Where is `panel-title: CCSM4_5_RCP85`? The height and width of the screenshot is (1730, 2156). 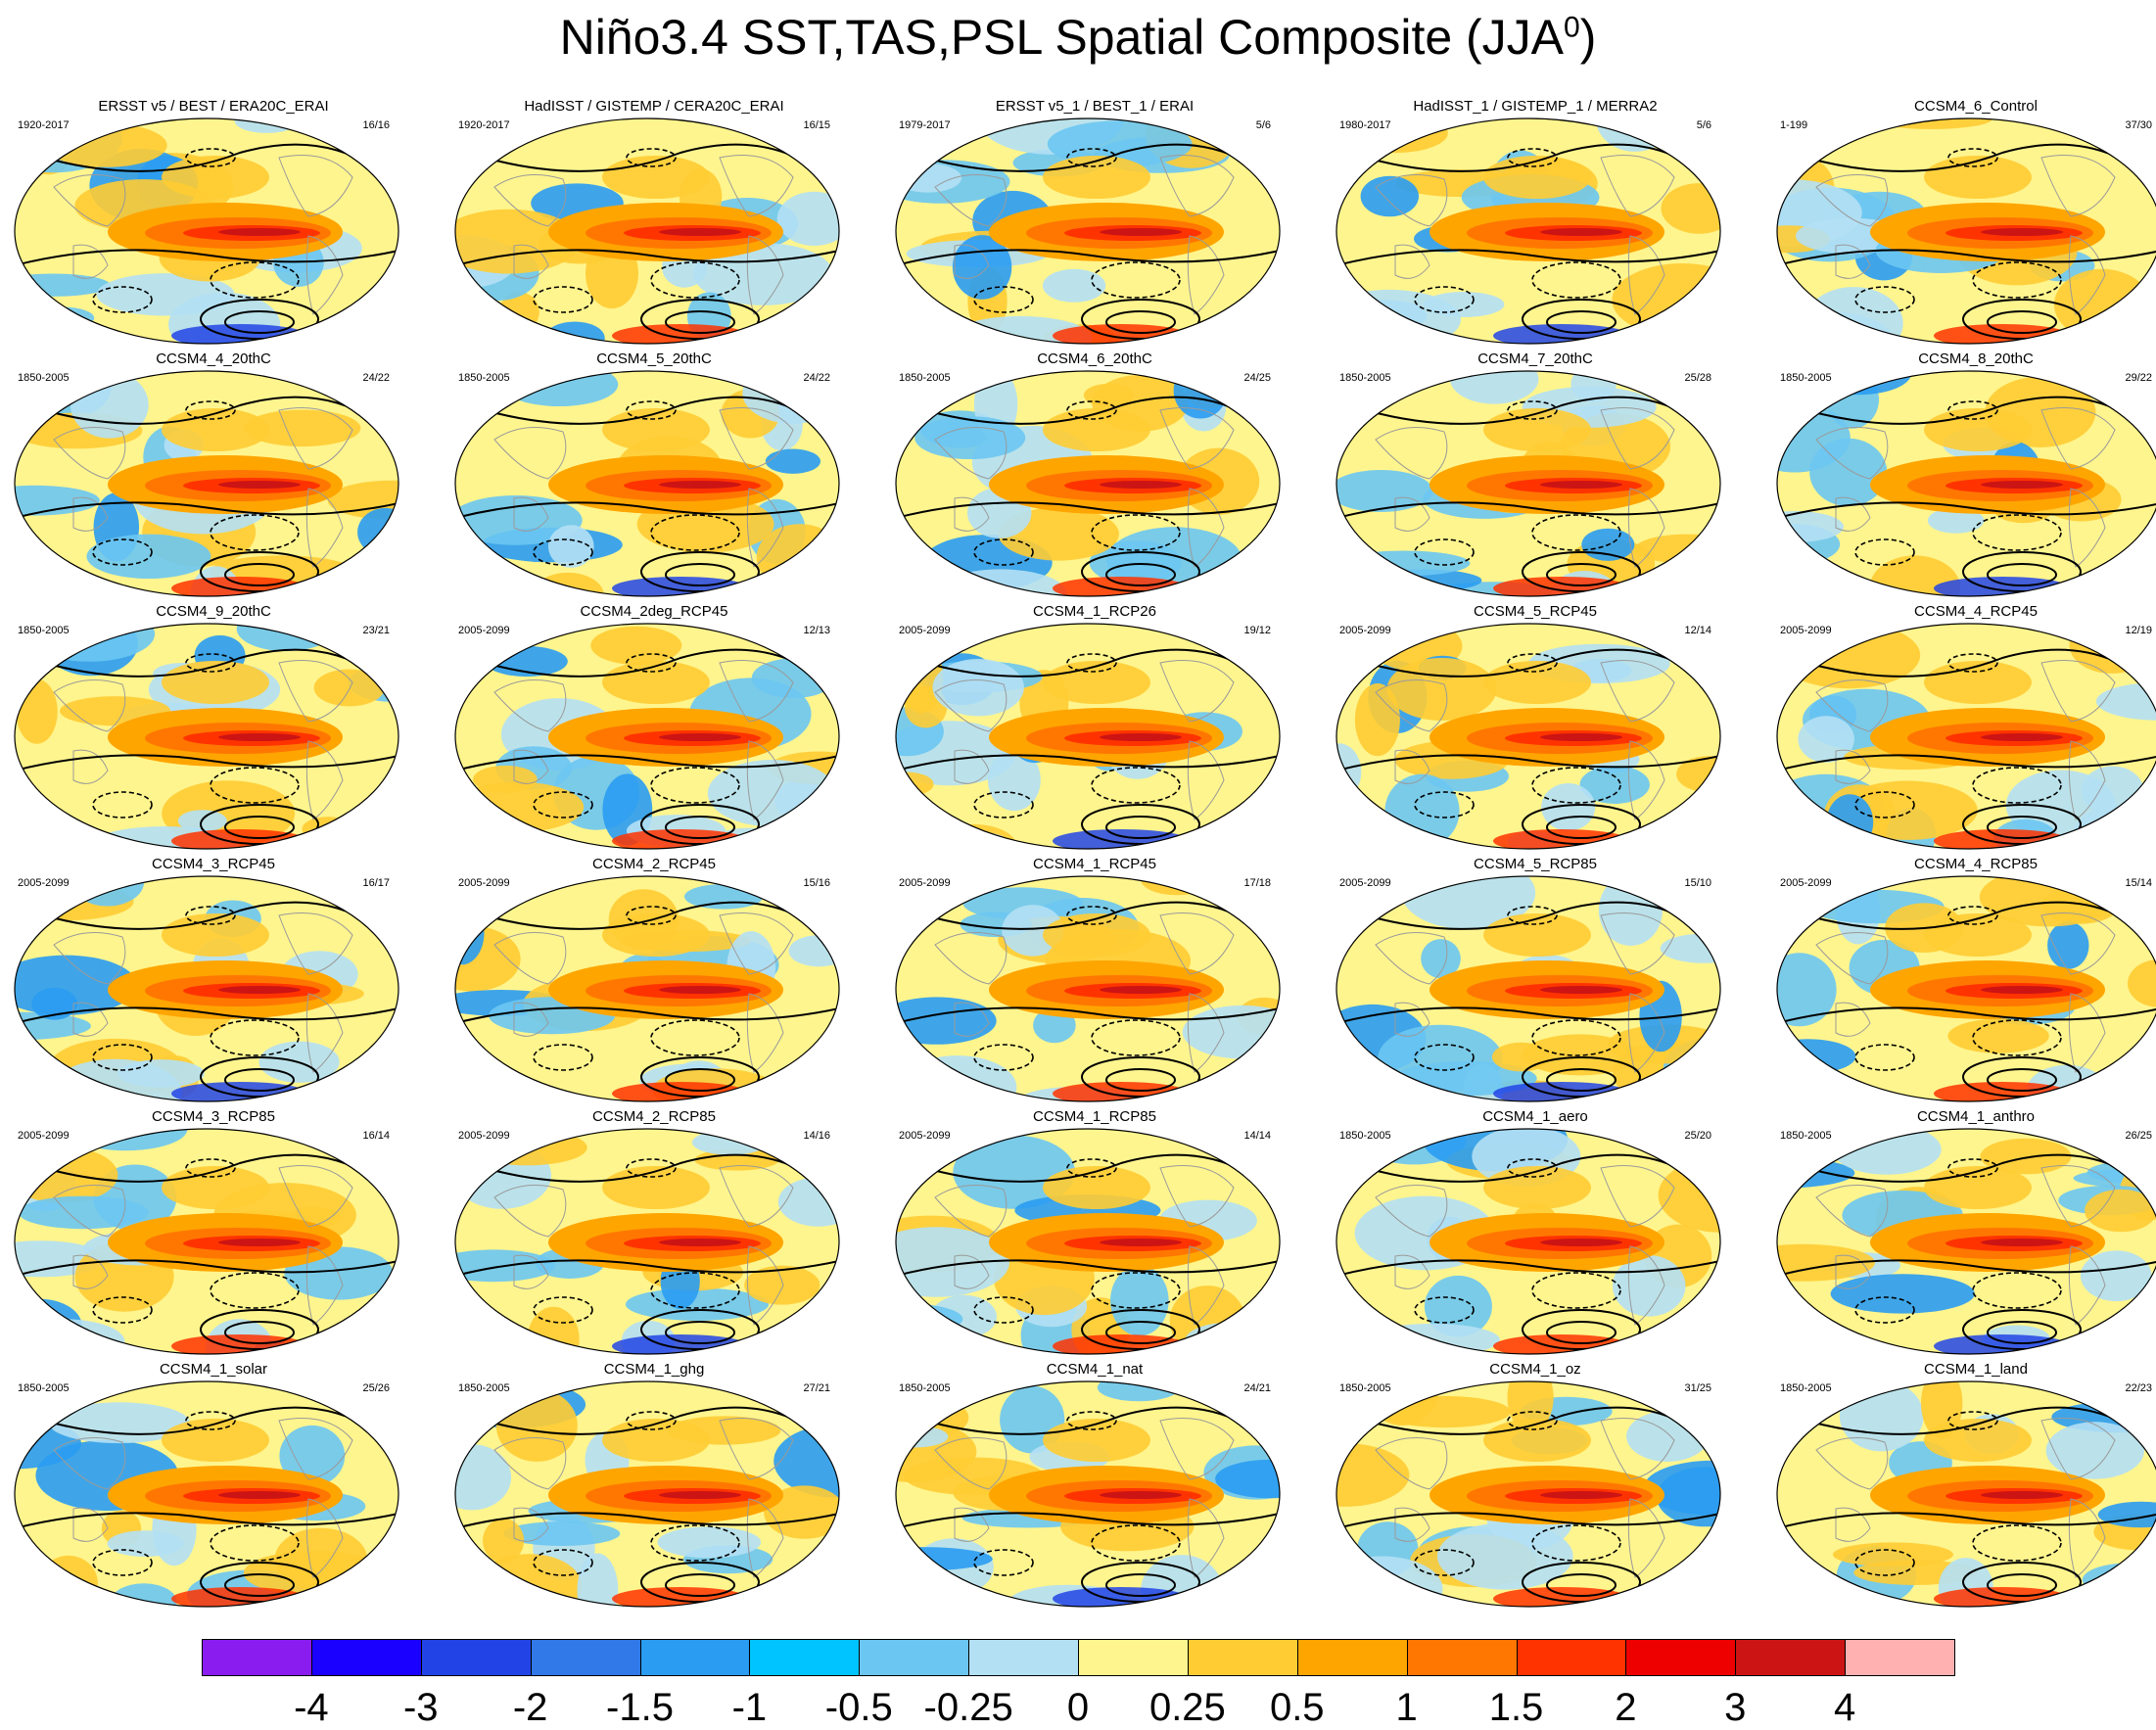
panel-title: CCSM4_5_RCP85 is located at coordinates (1535, 864).